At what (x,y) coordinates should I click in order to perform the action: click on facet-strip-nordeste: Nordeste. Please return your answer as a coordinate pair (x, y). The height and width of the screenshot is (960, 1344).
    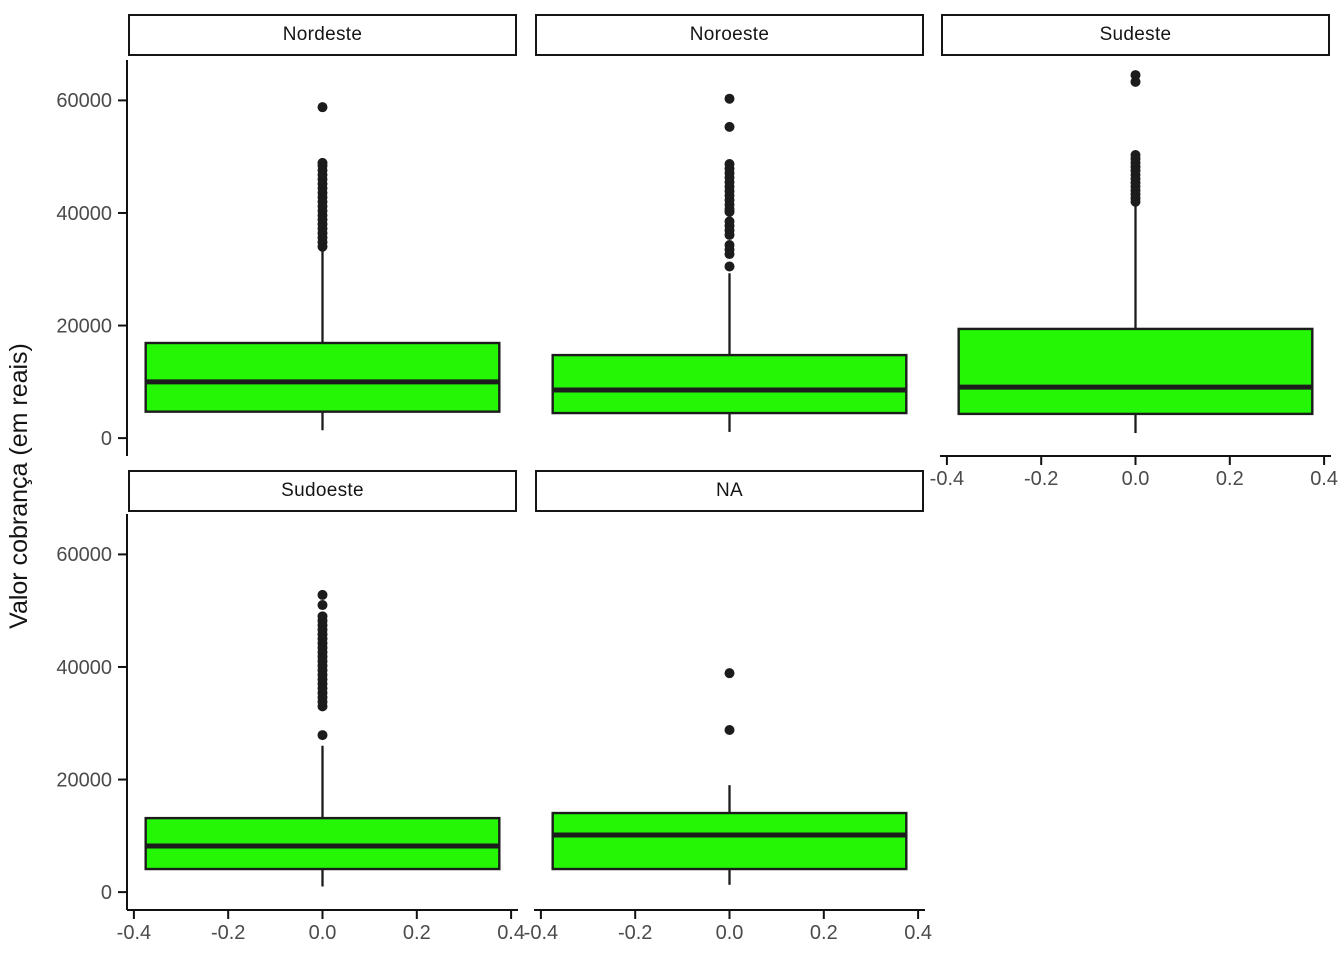
    Looking at the image, I should click on (322, 35).